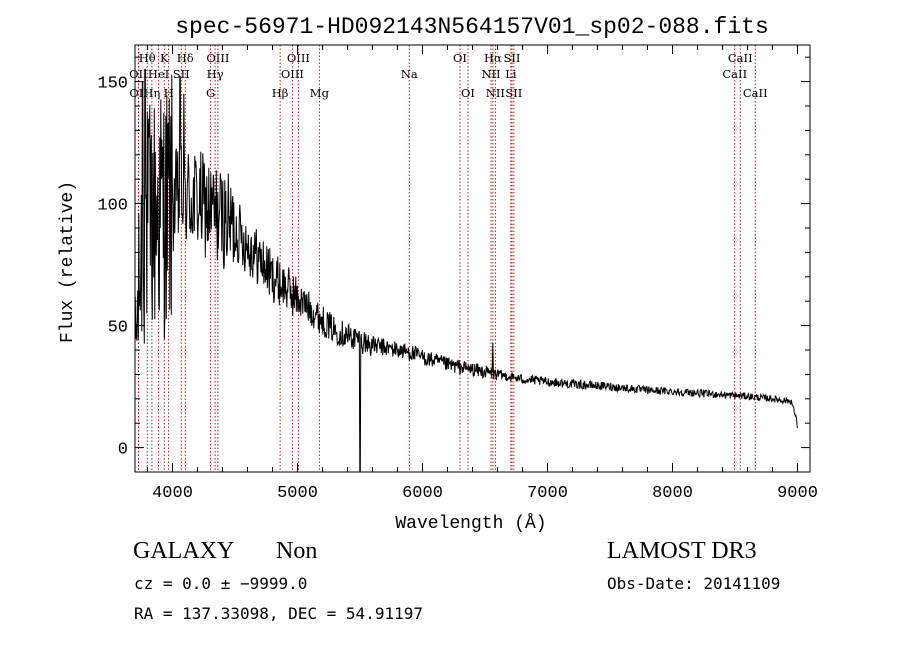 The width and height of the screenshot is (900, 649). Describe the element at coordinates (512, 58) in the screenshot. I see `line-label-23: SII` at that location.